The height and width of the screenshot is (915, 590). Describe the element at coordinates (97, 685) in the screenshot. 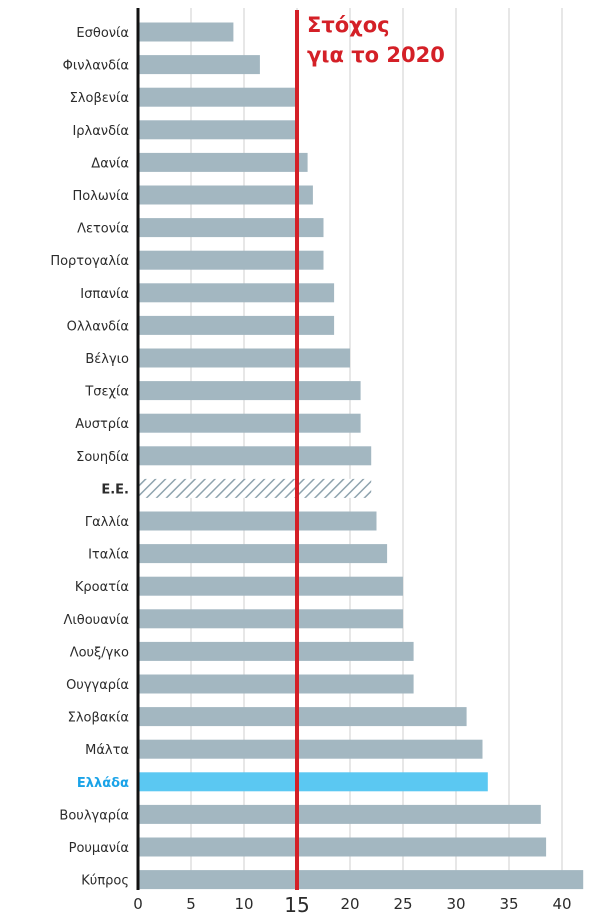

I see `category-label: Ουγγαρία` at that location.